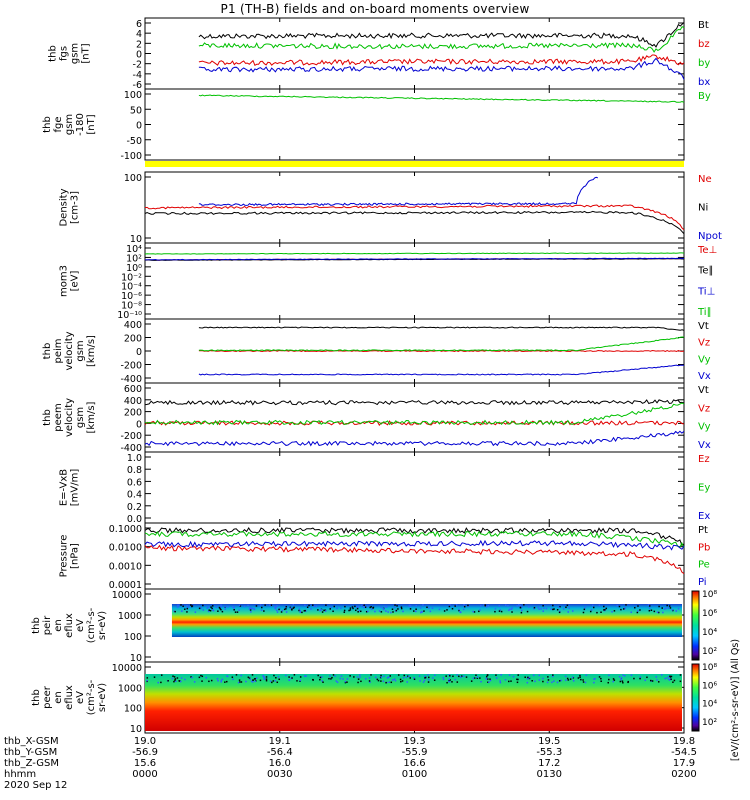 Image resolution: width=750 pixels, height=800 pixels. What do you see at coordinates (91, 124) in the screenshot?
I see `y-axis-label: [nT]` at bounding box center [91, 124].